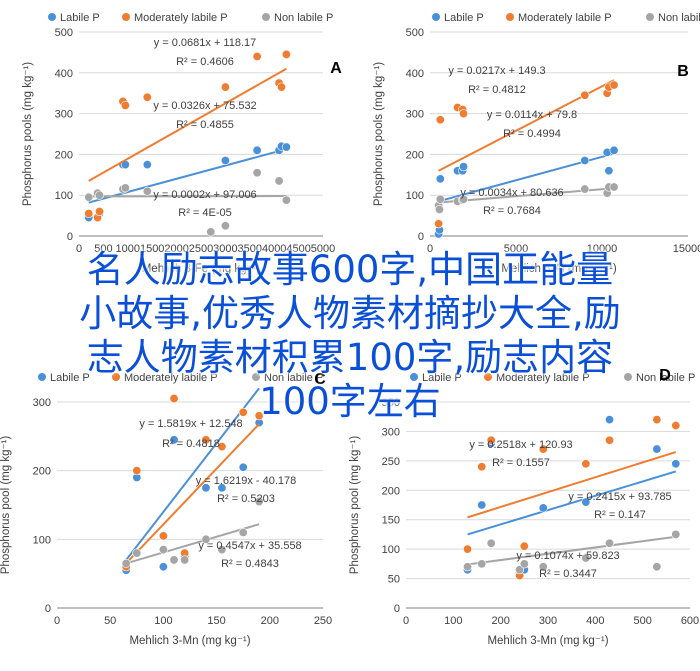 This screenshot has height=671, width=700. Describe the element at coordinates (103, 249) in the screenshot. I see `x-tick-label: 500` at that location.